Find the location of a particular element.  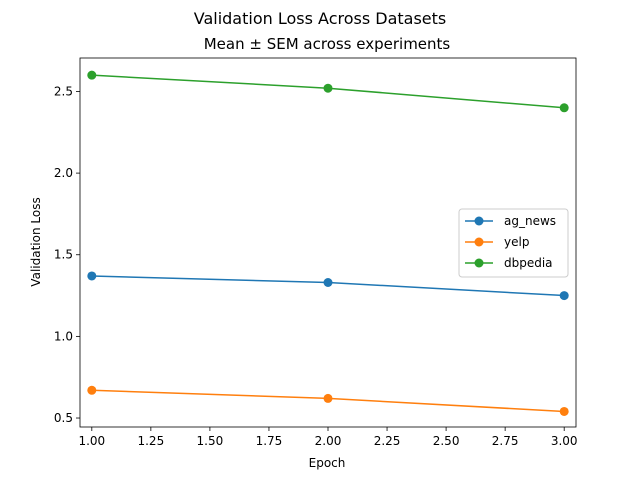

series-ag_news is located at coordinates (328, 286).